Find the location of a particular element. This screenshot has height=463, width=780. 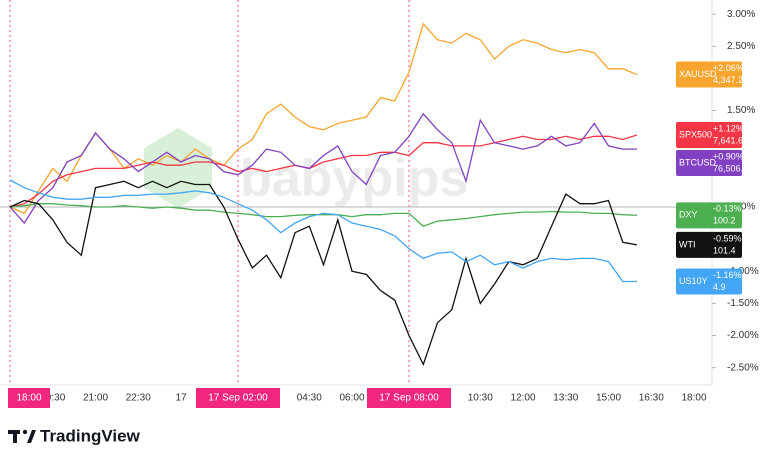

tag-change: -0.13% is located at coordinates (727, 209).